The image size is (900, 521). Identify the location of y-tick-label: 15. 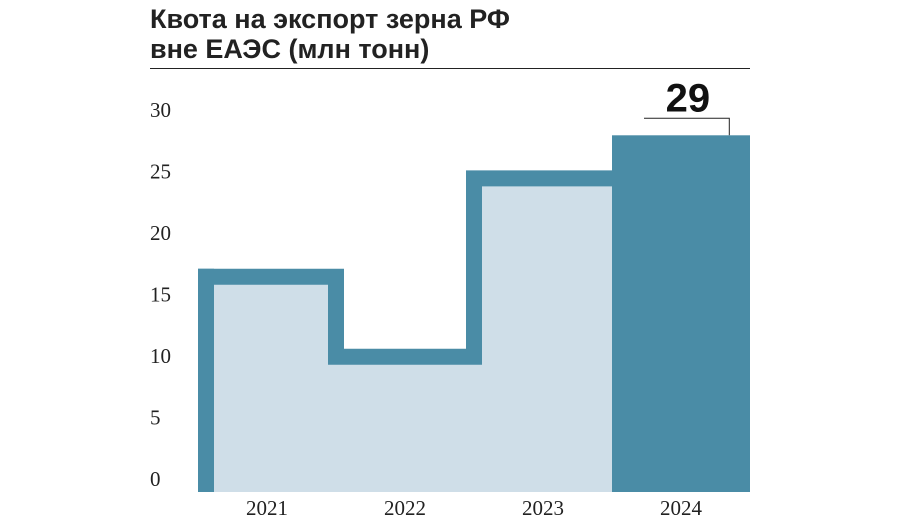
(160, 295).